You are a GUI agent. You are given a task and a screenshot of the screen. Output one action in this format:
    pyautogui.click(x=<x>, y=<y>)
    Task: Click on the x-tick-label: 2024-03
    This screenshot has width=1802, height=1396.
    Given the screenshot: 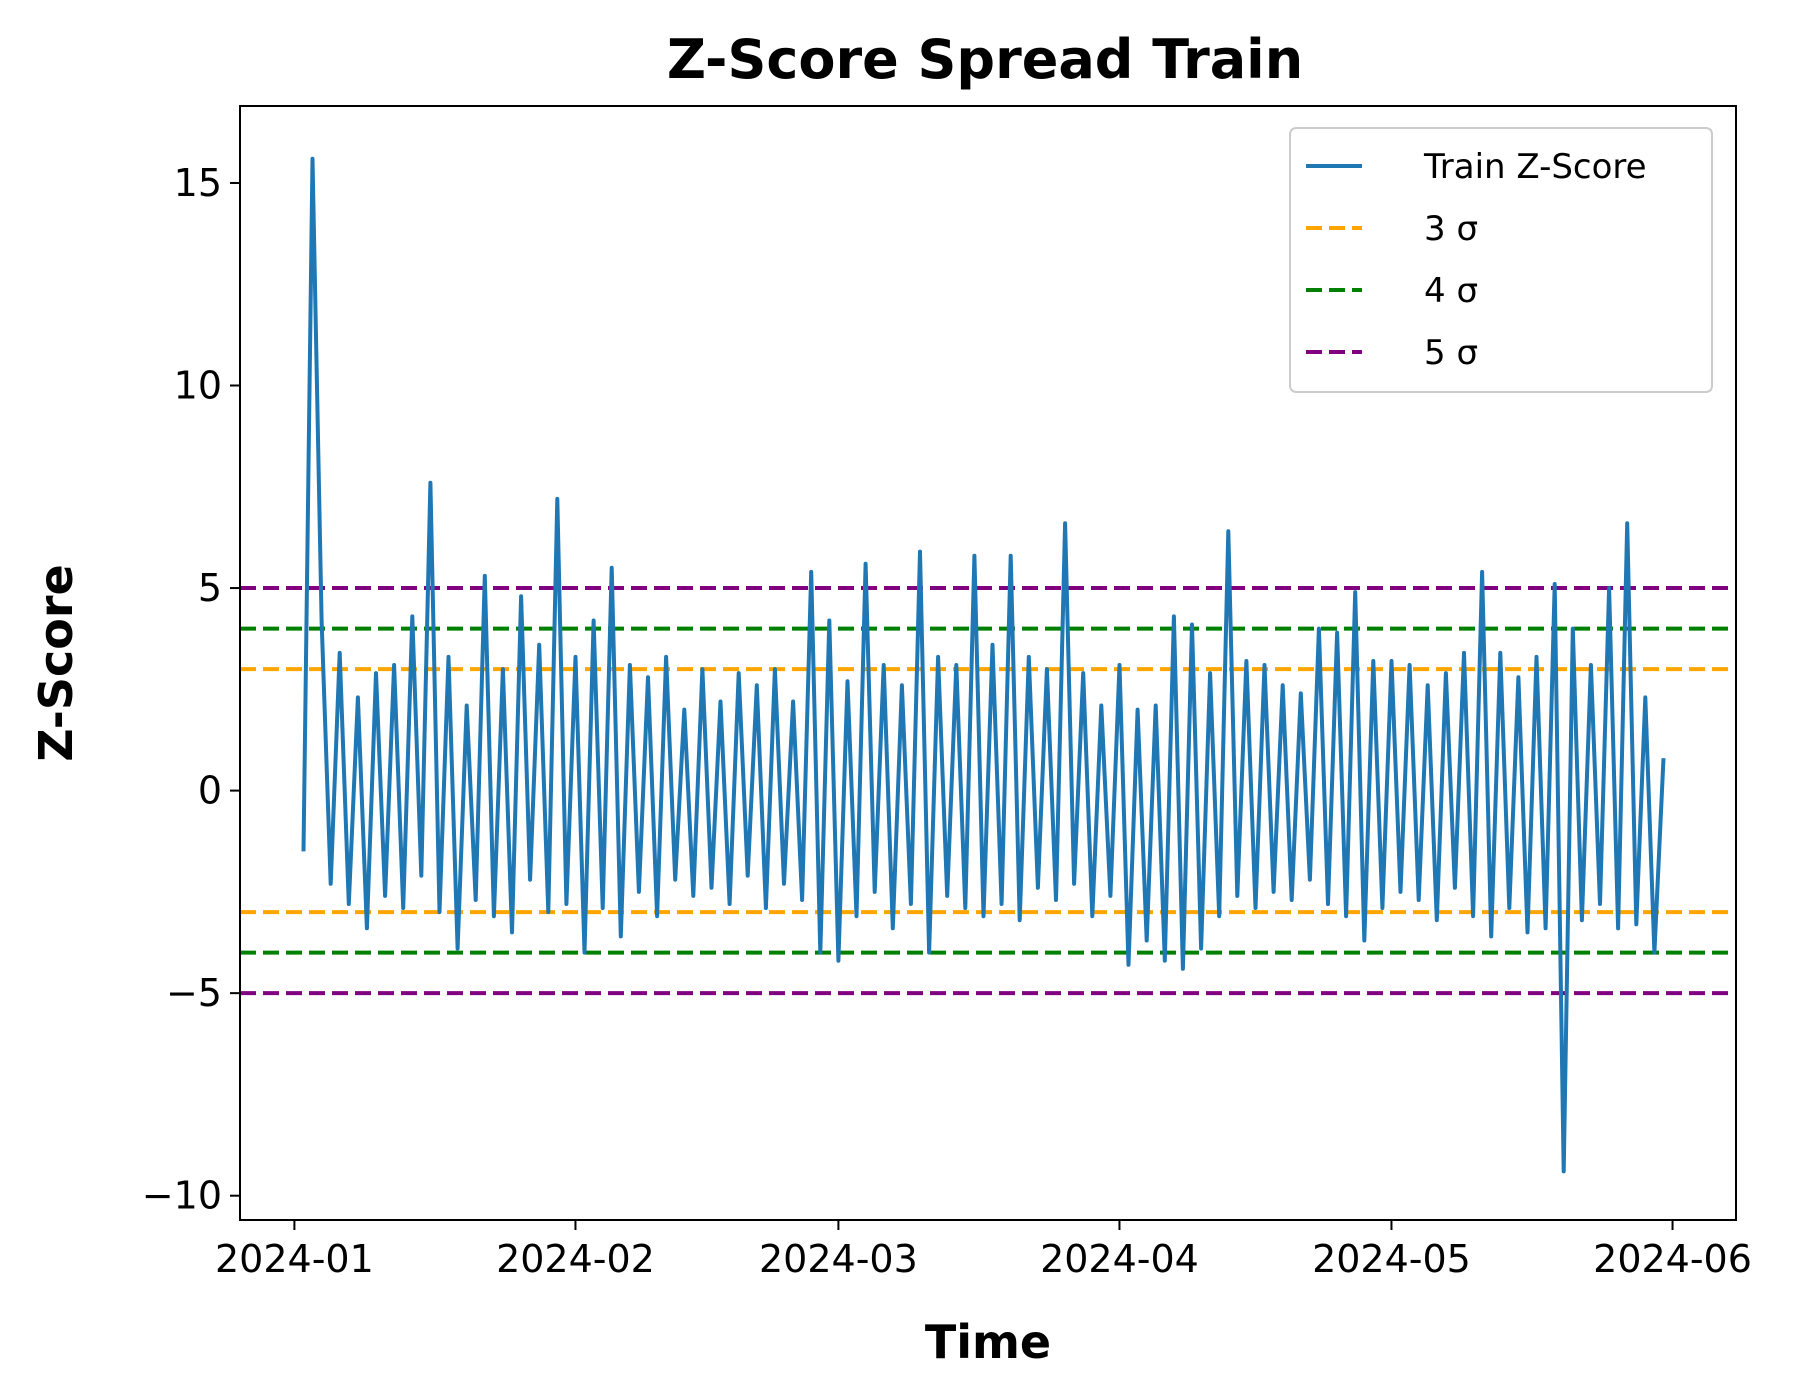 What is the action you would take?
    pyautogui.click(x=838, y=1259)
    